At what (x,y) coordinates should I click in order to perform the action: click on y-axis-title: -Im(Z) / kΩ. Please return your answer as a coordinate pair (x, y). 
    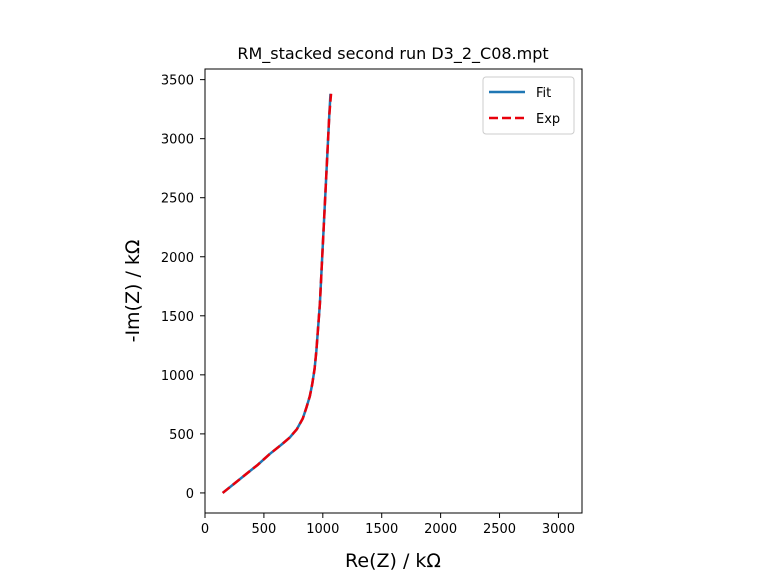
    Looking at the image, I should click on (133, 291).